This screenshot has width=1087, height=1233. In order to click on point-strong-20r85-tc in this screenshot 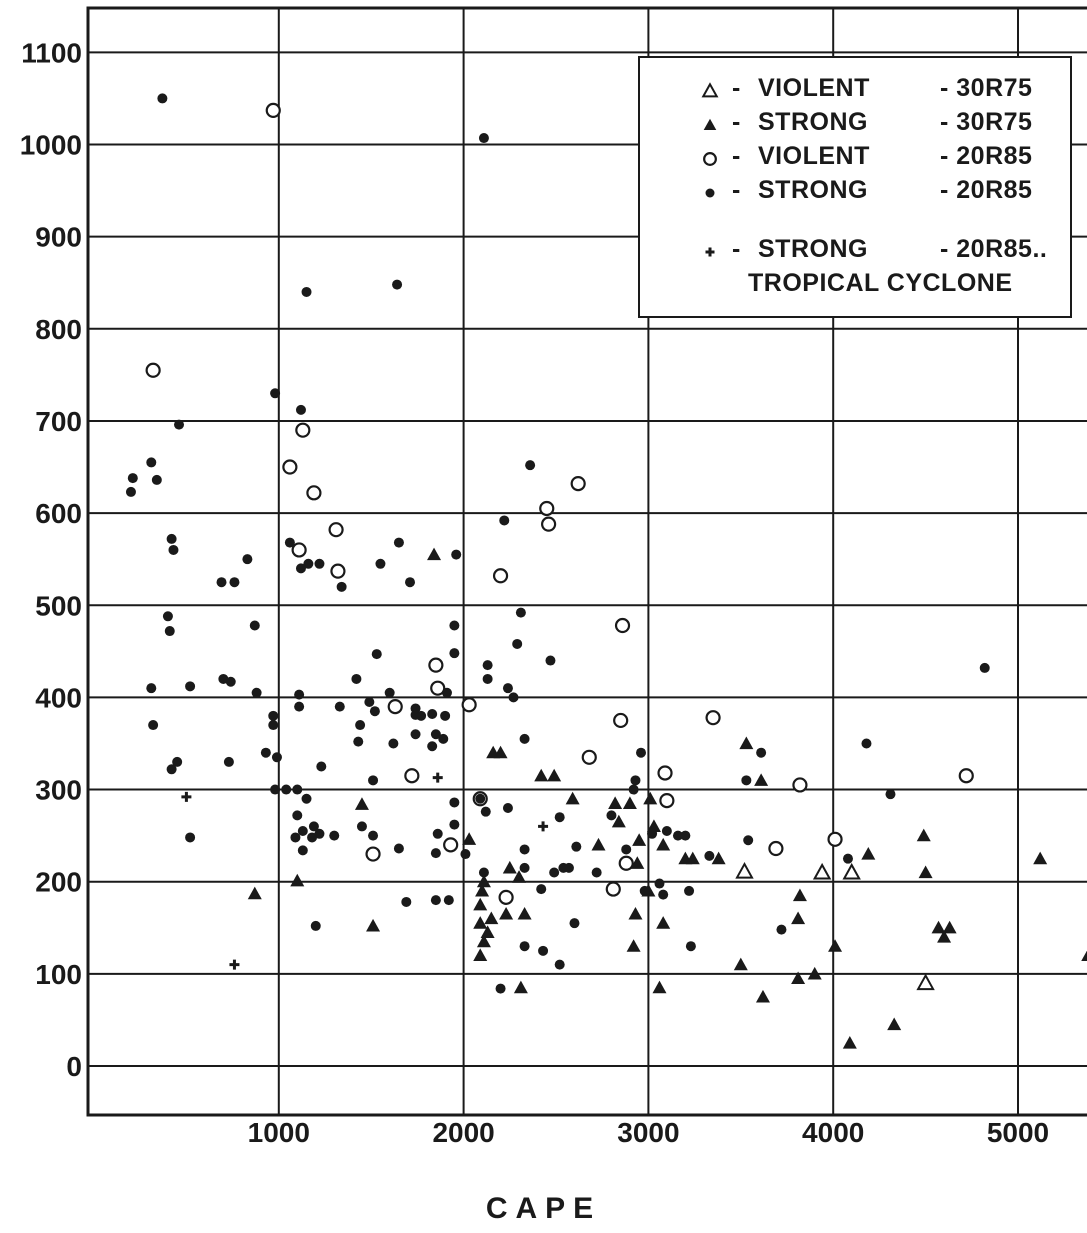, I will do `click(186, 796)`.